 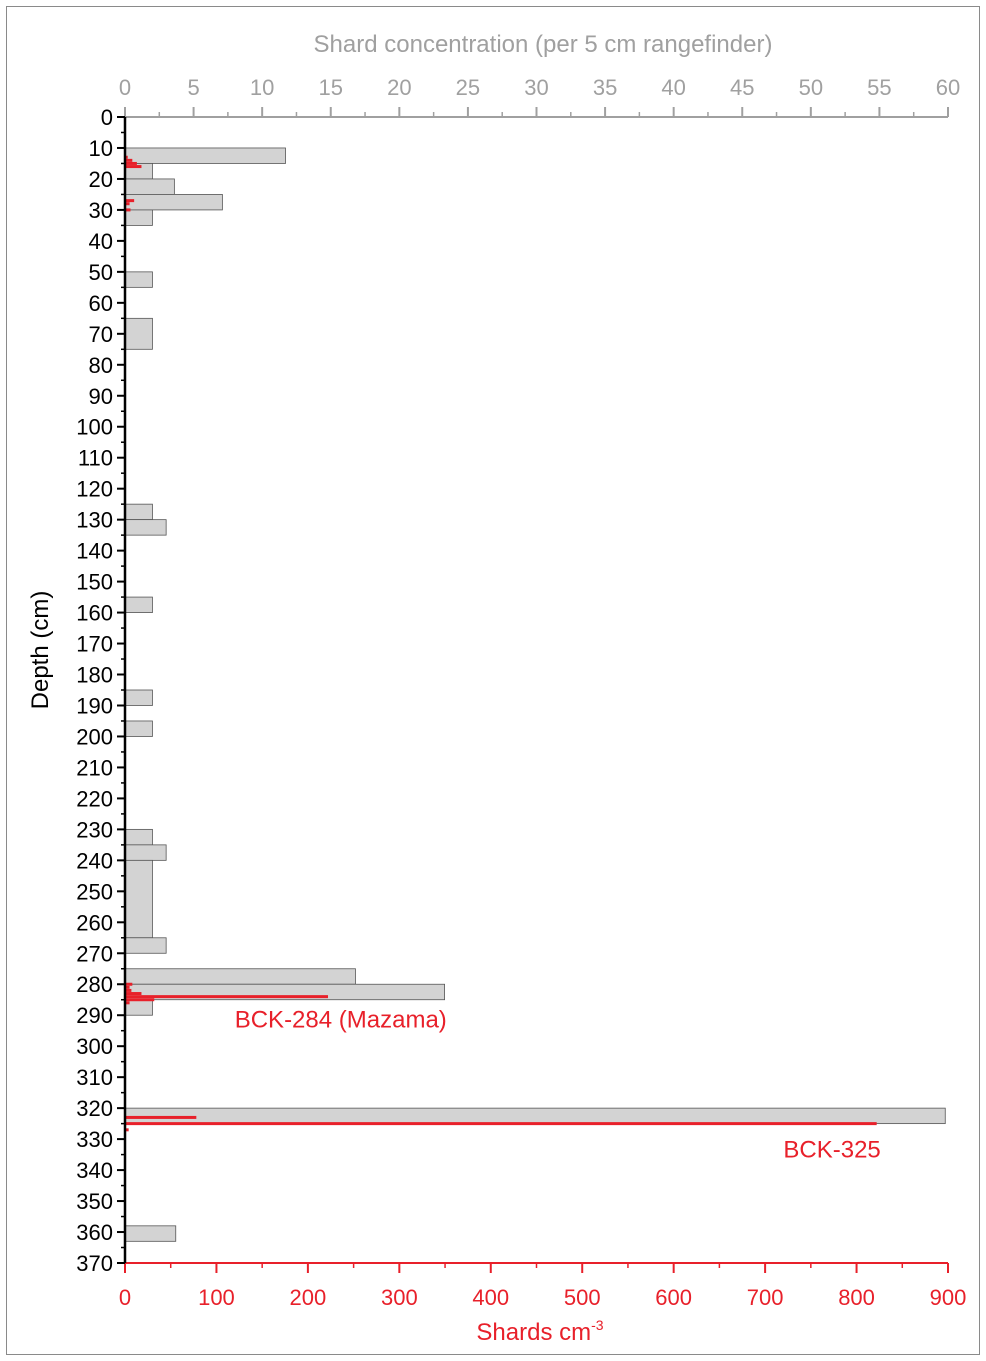 What do you see at coordinates (399, 87) in the screenshot?
I see `top-axis-tick-label: 20` at bounding box center [399, 87].